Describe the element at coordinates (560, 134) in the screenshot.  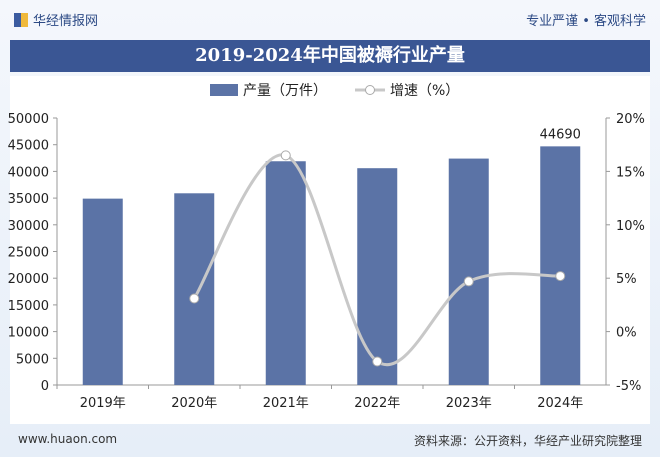
I see `data-label: 44690` at that location.